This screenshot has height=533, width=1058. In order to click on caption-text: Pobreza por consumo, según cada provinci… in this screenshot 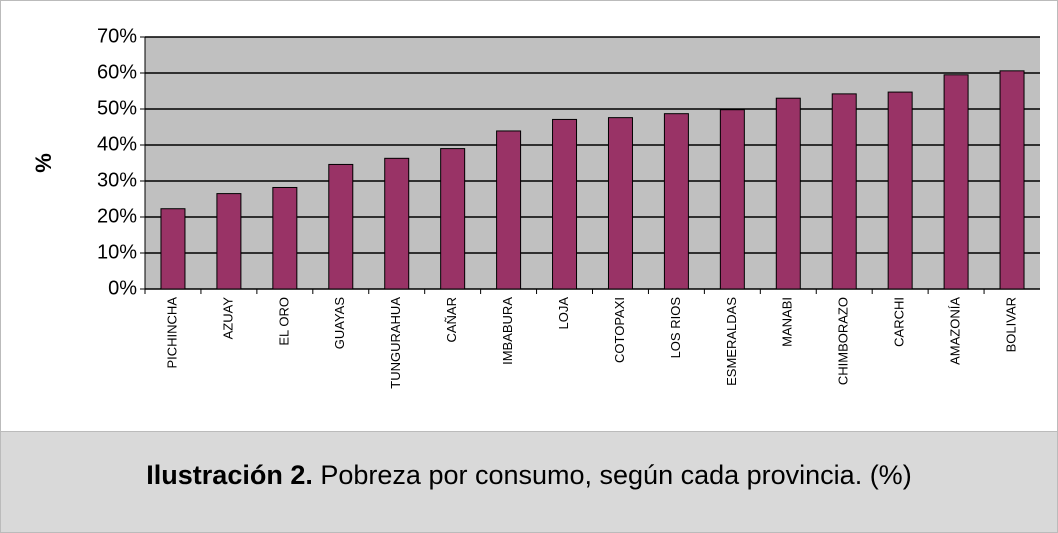, I will do `click(616, 475)`.